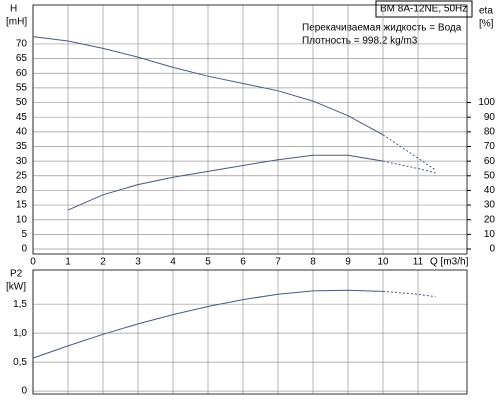 The height and width of the screenshot is (400, 500). What do you see at coordinates (490, 234) in the screenshot?
I see `y2-tick-label: 10` at bounding box center [490, 234].